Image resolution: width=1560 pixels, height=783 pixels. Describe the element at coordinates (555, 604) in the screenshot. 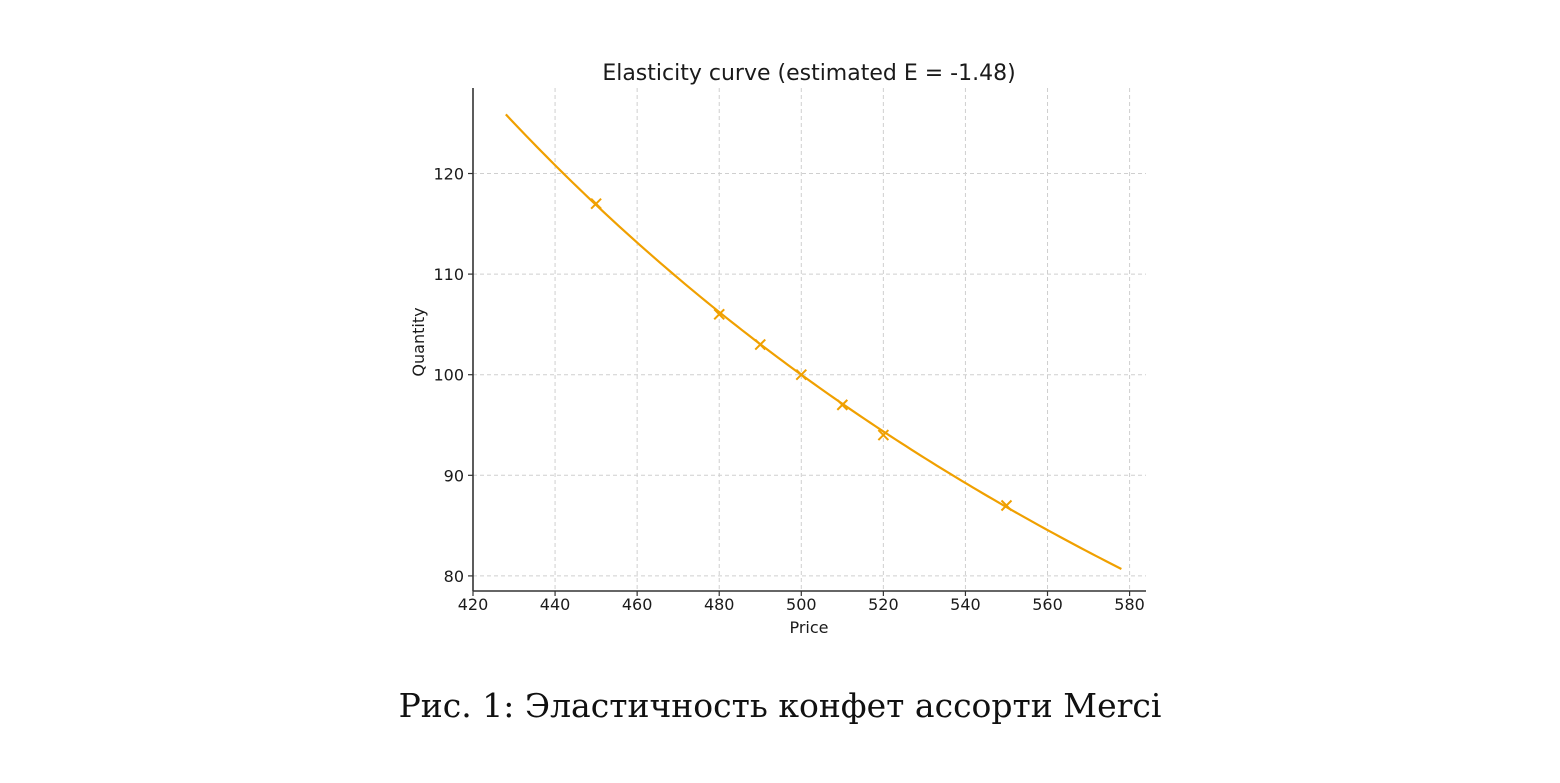

I see `x-tick-label: 440` at that location.